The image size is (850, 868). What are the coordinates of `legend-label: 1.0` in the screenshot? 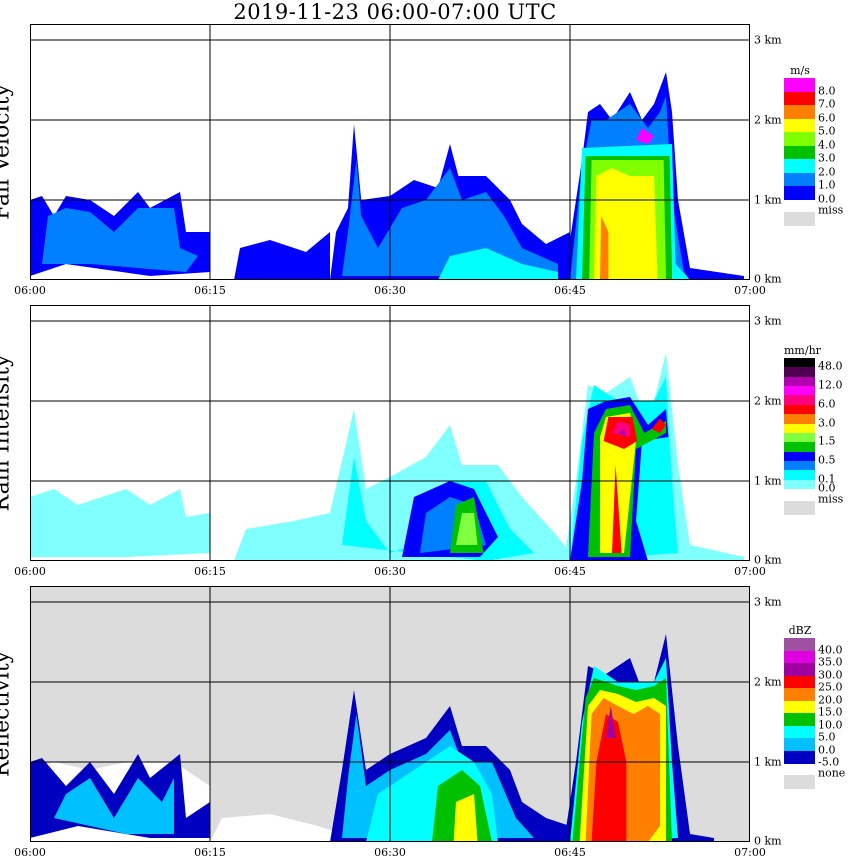 It's located at (827, 185).